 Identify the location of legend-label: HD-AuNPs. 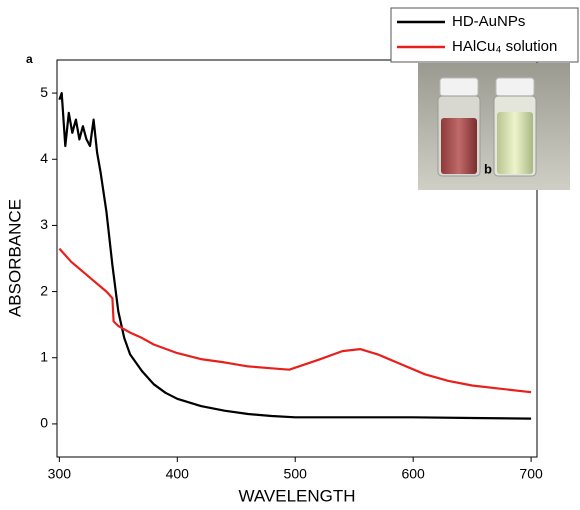
(488, 21).